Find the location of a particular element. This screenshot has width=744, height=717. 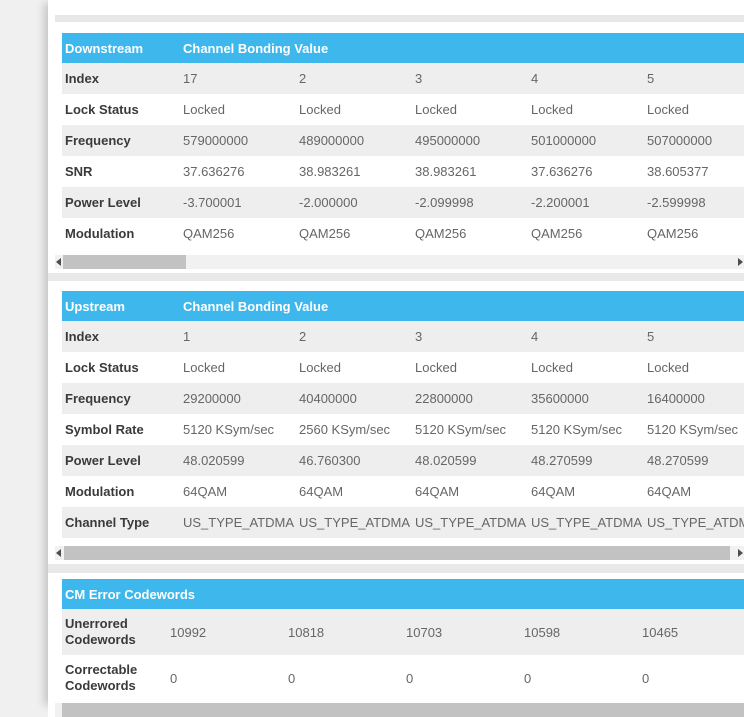

cell-value: 10992 is located at coordinates (188, 632).